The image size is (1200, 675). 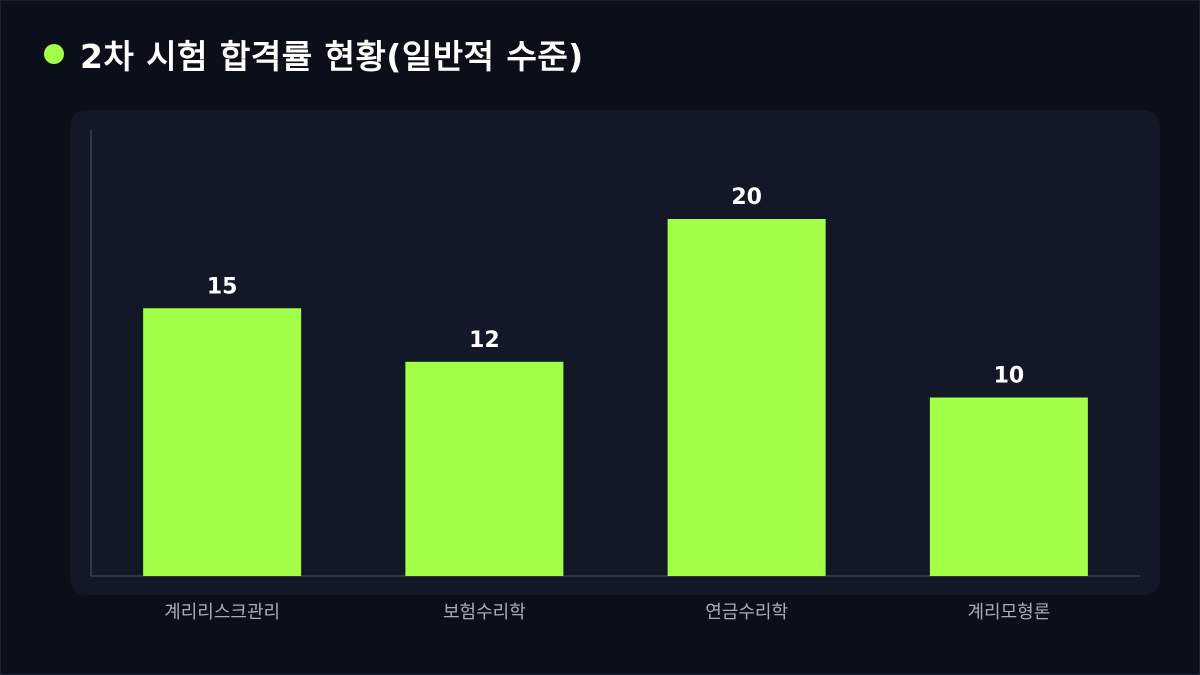 I want to click on value-label-3: 20, so click(x=746, y=197).